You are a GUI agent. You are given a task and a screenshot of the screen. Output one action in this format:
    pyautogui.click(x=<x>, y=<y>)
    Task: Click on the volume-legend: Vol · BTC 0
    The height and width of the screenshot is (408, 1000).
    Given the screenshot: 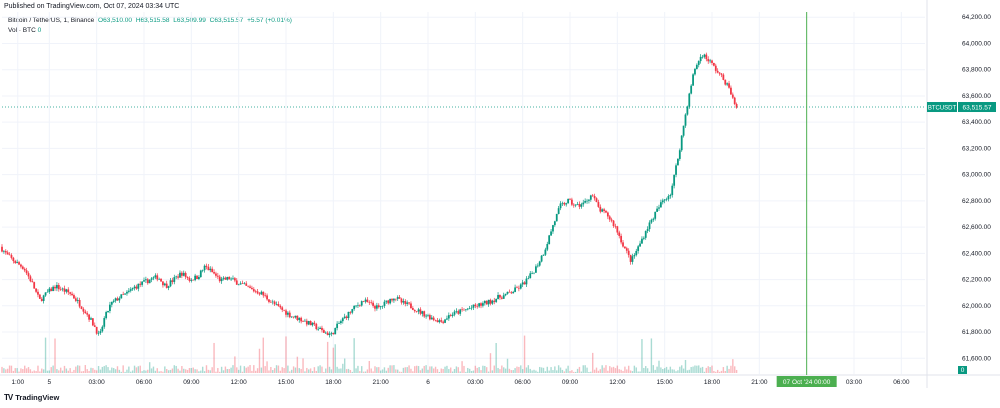 What is the action you would take?
    pyautogui.click(x=24, y=30)
    